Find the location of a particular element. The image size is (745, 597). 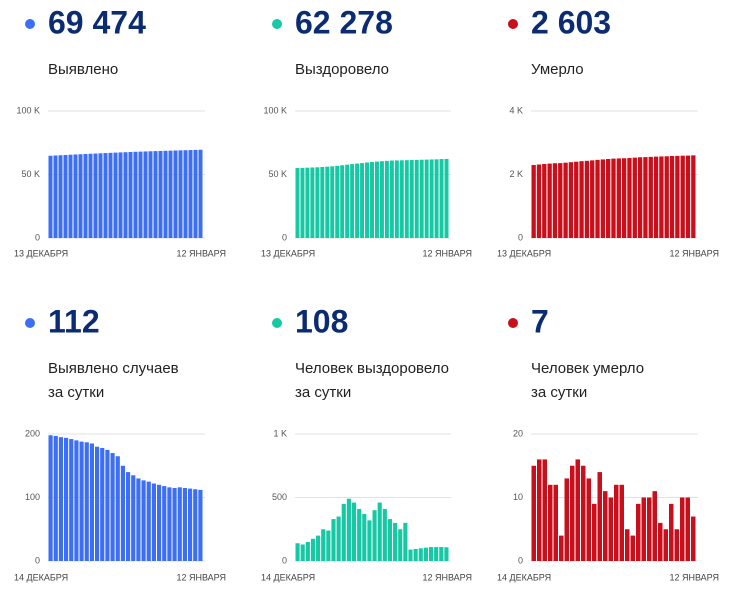

subtitle: Умерло is located at coordinates (557, 69).